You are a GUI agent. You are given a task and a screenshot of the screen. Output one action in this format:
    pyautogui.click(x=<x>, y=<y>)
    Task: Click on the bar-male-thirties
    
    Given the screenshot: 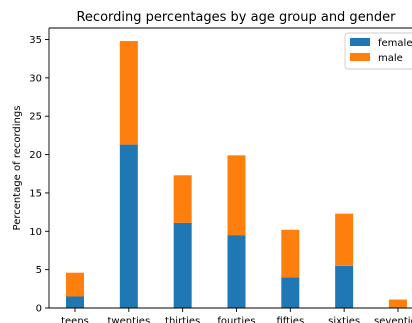 What is the action you would take?
    pyautogui.click(x=182, y=199)
    